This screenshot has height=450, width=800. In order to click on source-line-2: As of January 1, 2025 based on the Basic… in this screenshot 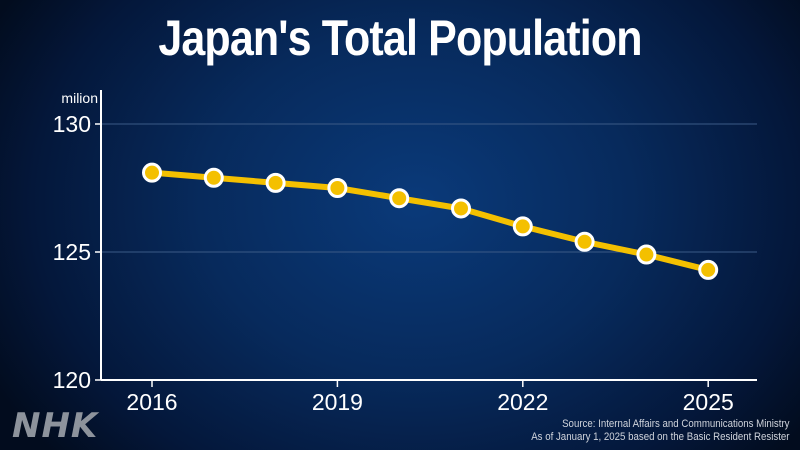, I will do `click(660, 437)`.